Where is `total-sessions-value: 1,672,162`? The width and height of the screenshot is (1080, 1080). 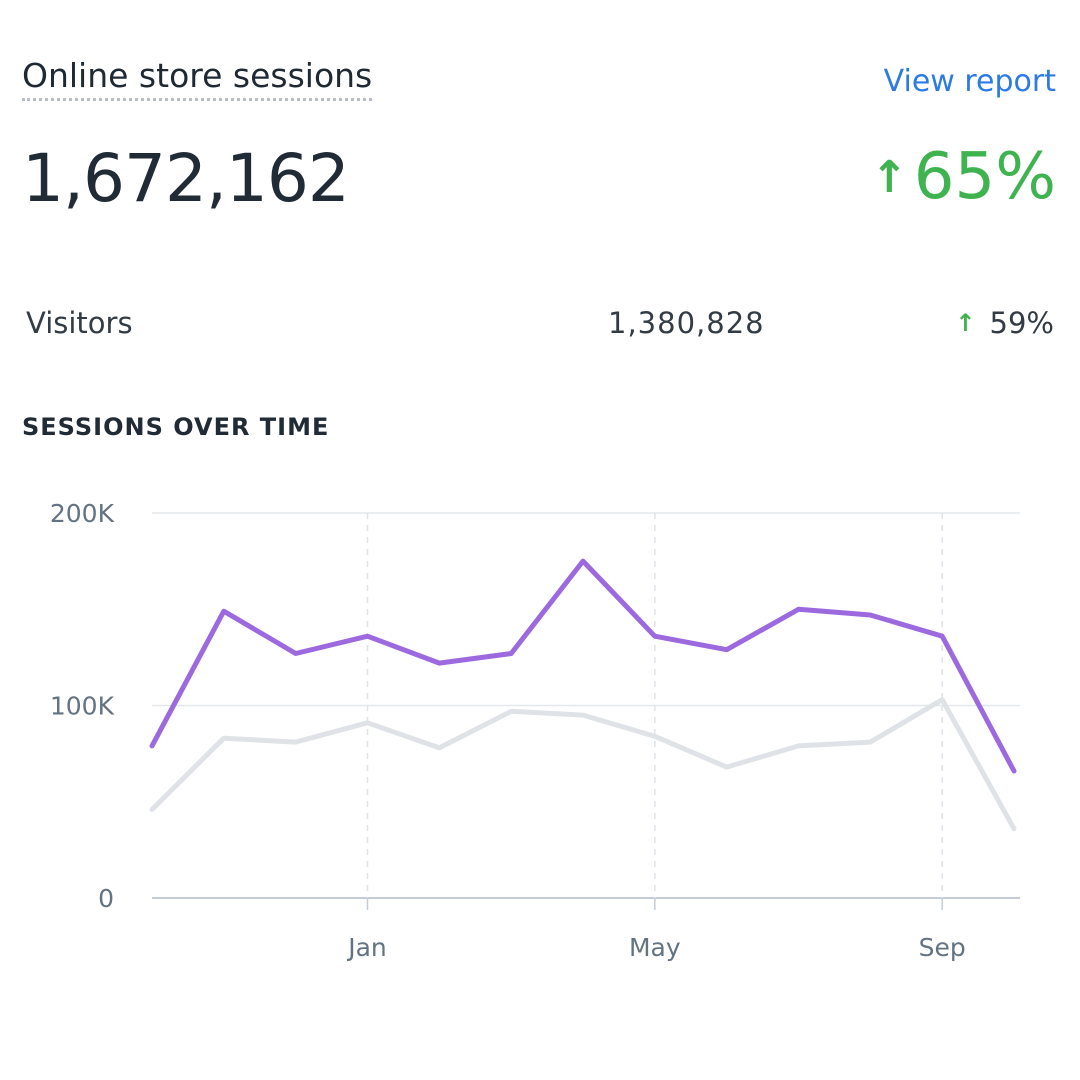 total-sessions-value: 1,672,162 is located at coordinates (186, 178).